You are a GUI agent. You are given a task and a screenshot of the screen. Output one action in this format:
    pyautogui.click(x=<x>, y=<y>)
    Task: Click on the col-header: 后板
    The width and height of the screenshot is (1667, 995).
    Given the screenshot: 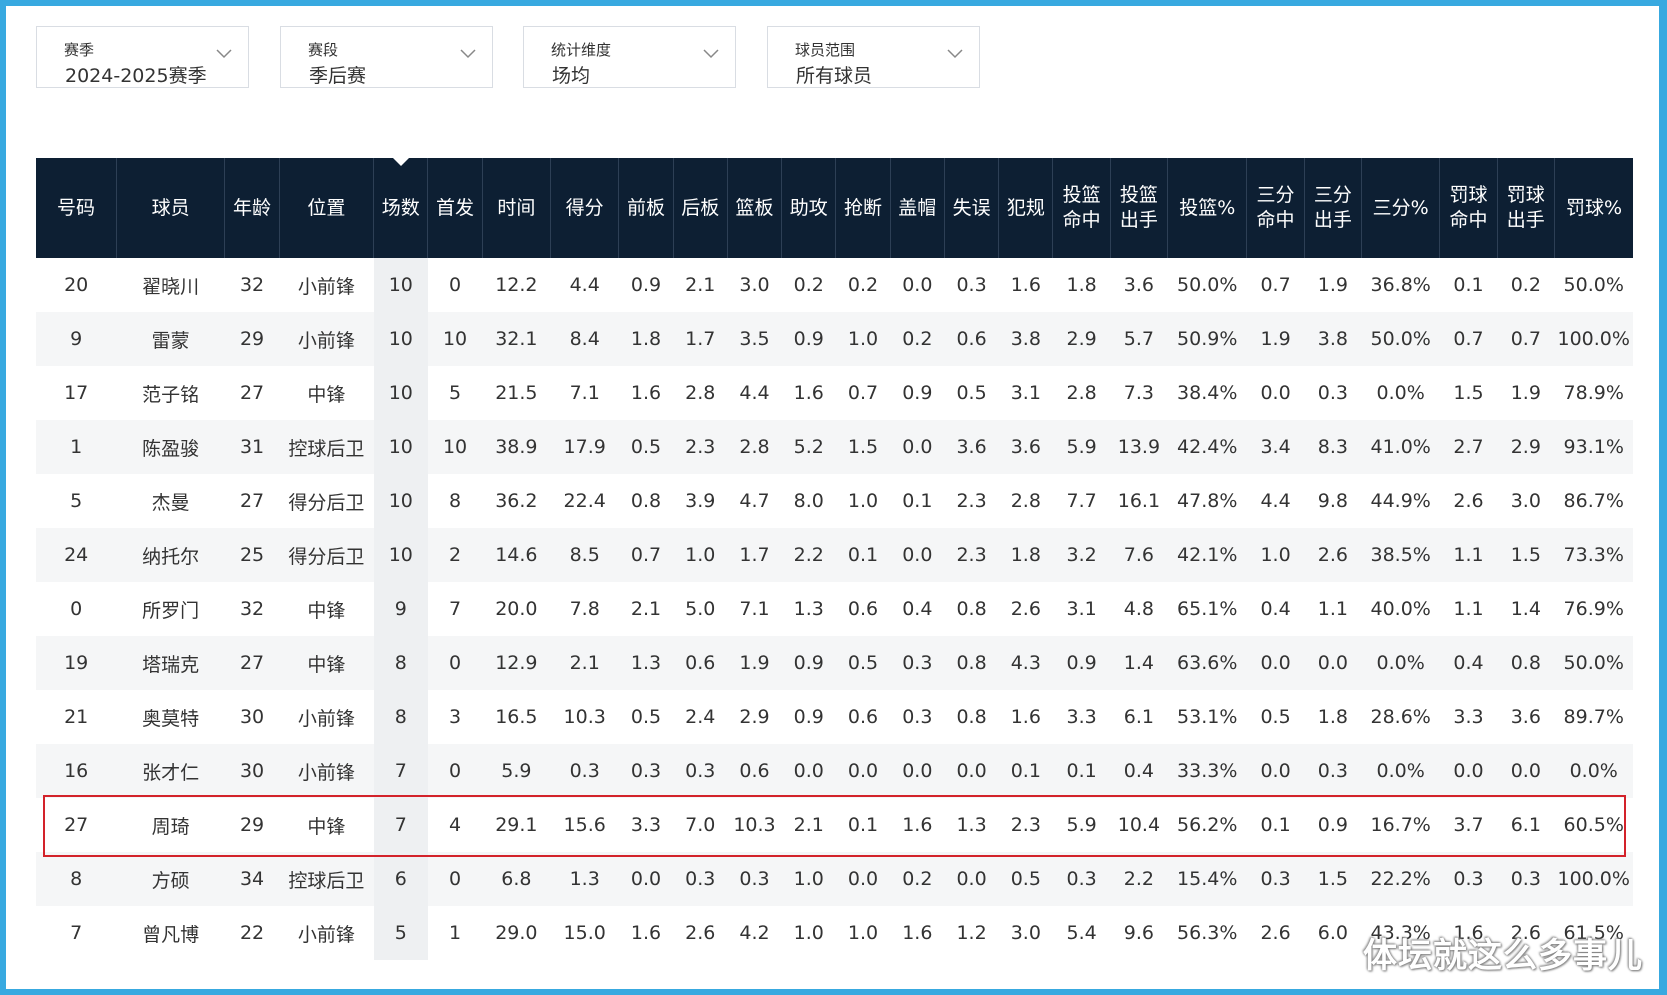 What is the action you would take?
    pyautogui.click(x=700, y=208)
    